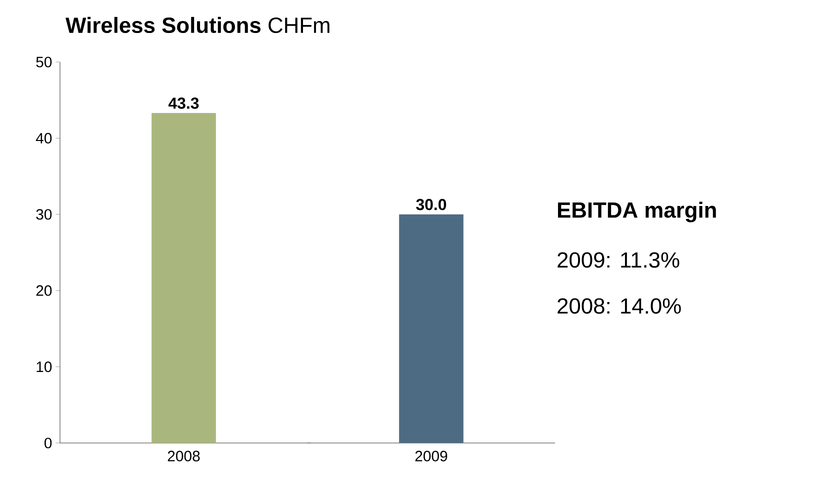 This screenshot has height=490, width=835. I want to click on data-label: 30.0, so click(431, 204).